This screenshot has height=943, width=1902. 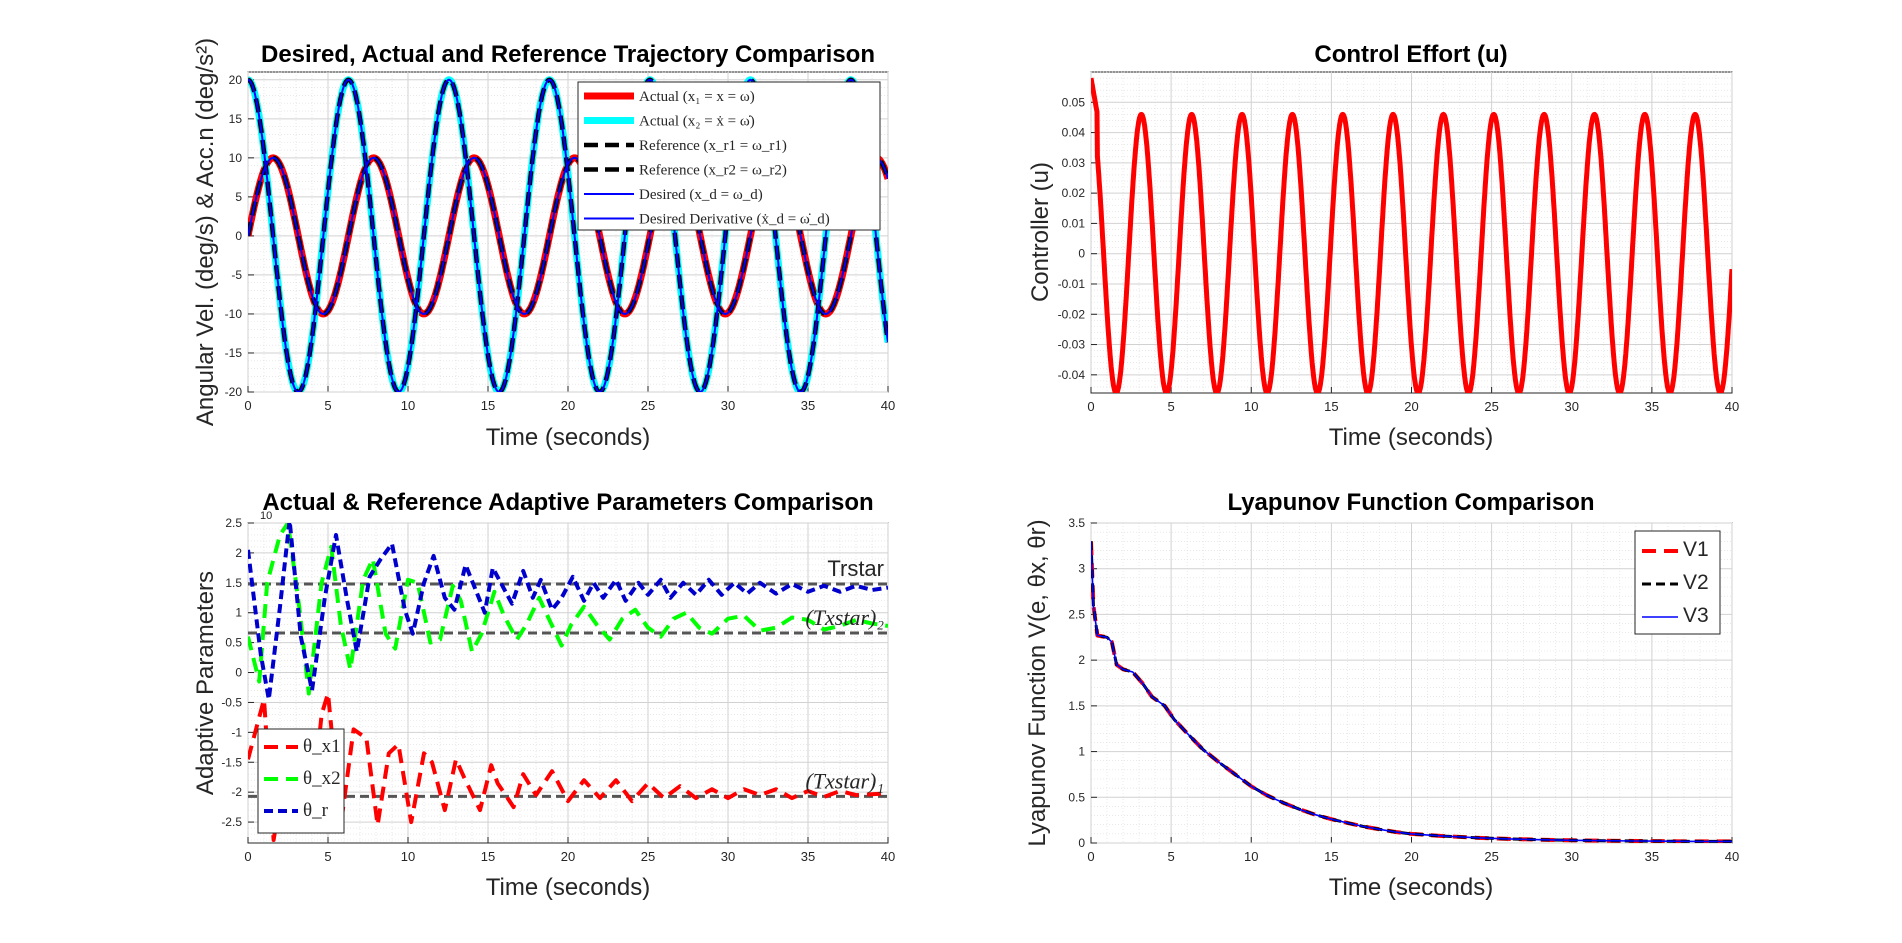 What do you see at coordinates (205, 683) in the screenshot?
I see `y-axis-label: Adaptive Parameters` at bounding box center [205, 683].